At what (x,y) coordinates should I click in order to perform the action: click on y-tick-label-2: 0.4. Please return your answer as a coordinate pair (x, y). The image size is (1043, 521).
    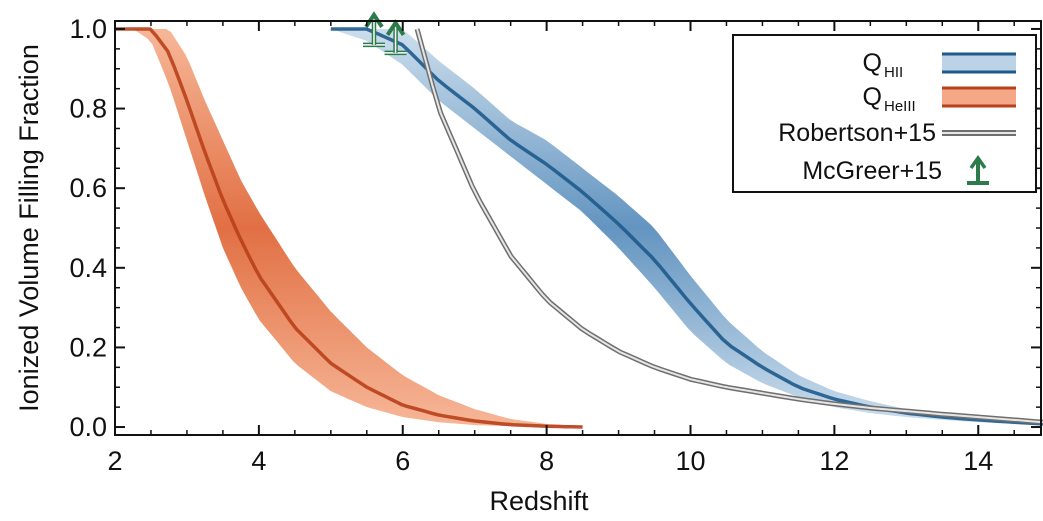
    Looking at the image, I should click on (88, 268).